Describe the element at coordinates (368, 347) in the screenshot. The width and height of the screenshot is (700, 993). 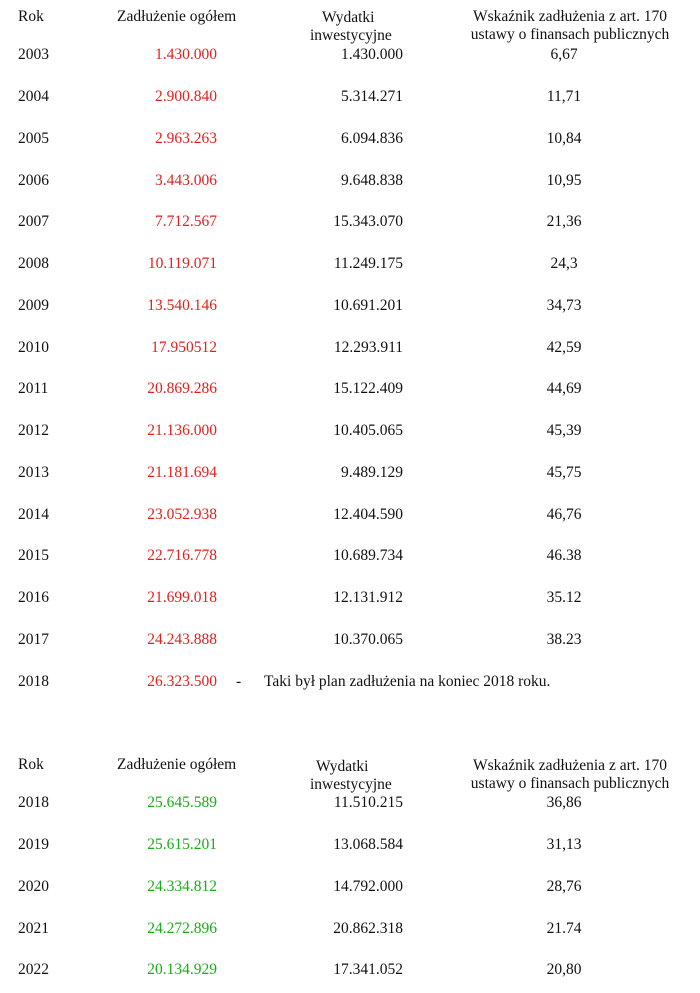
I see `cell-investment: 12.293.911` at that location.